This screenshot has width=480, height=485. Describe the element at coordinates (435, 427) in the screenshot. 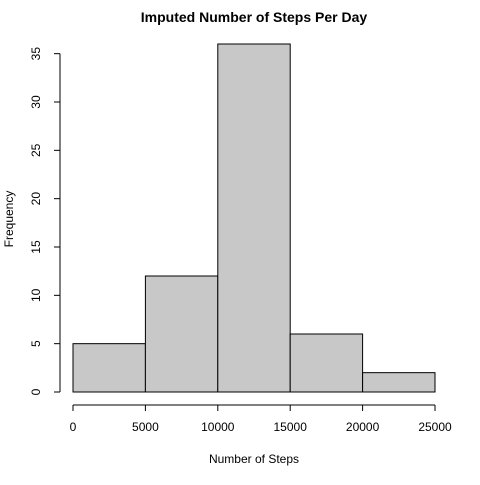

I see `x-tick-label: 25000` at that location.